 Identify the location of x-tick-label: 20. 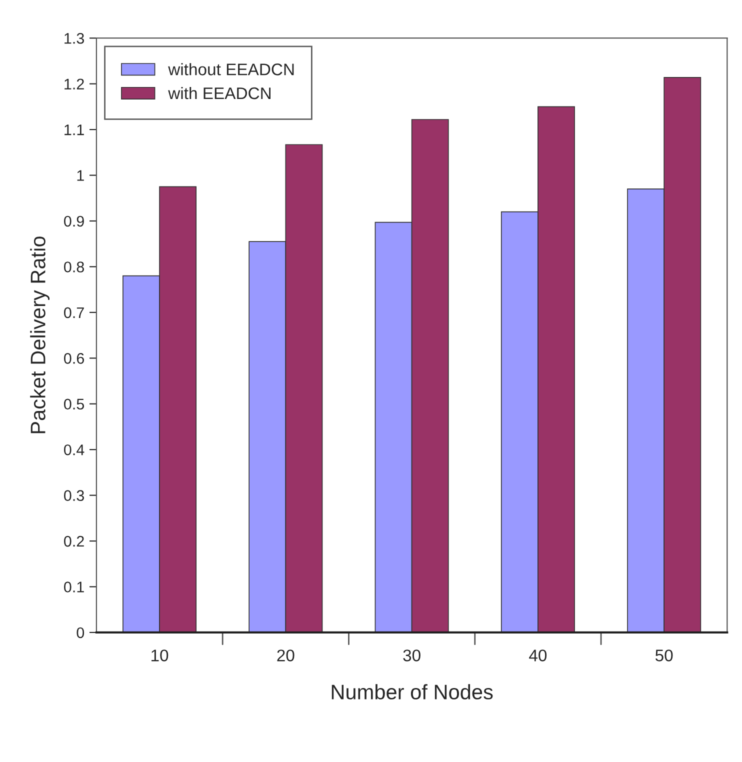
(285, 656).